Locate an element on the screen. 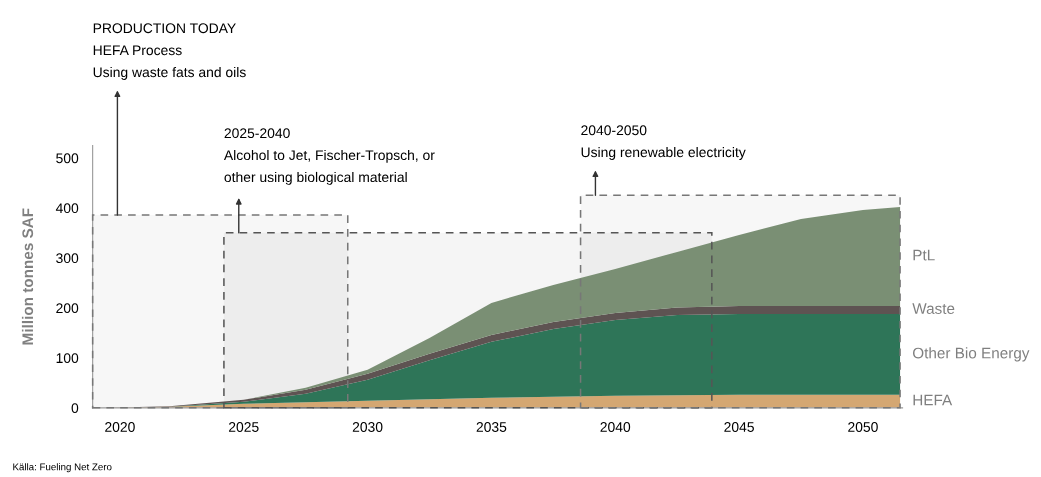  x-tick-label: 2040 is located at coordinates (615, 427).